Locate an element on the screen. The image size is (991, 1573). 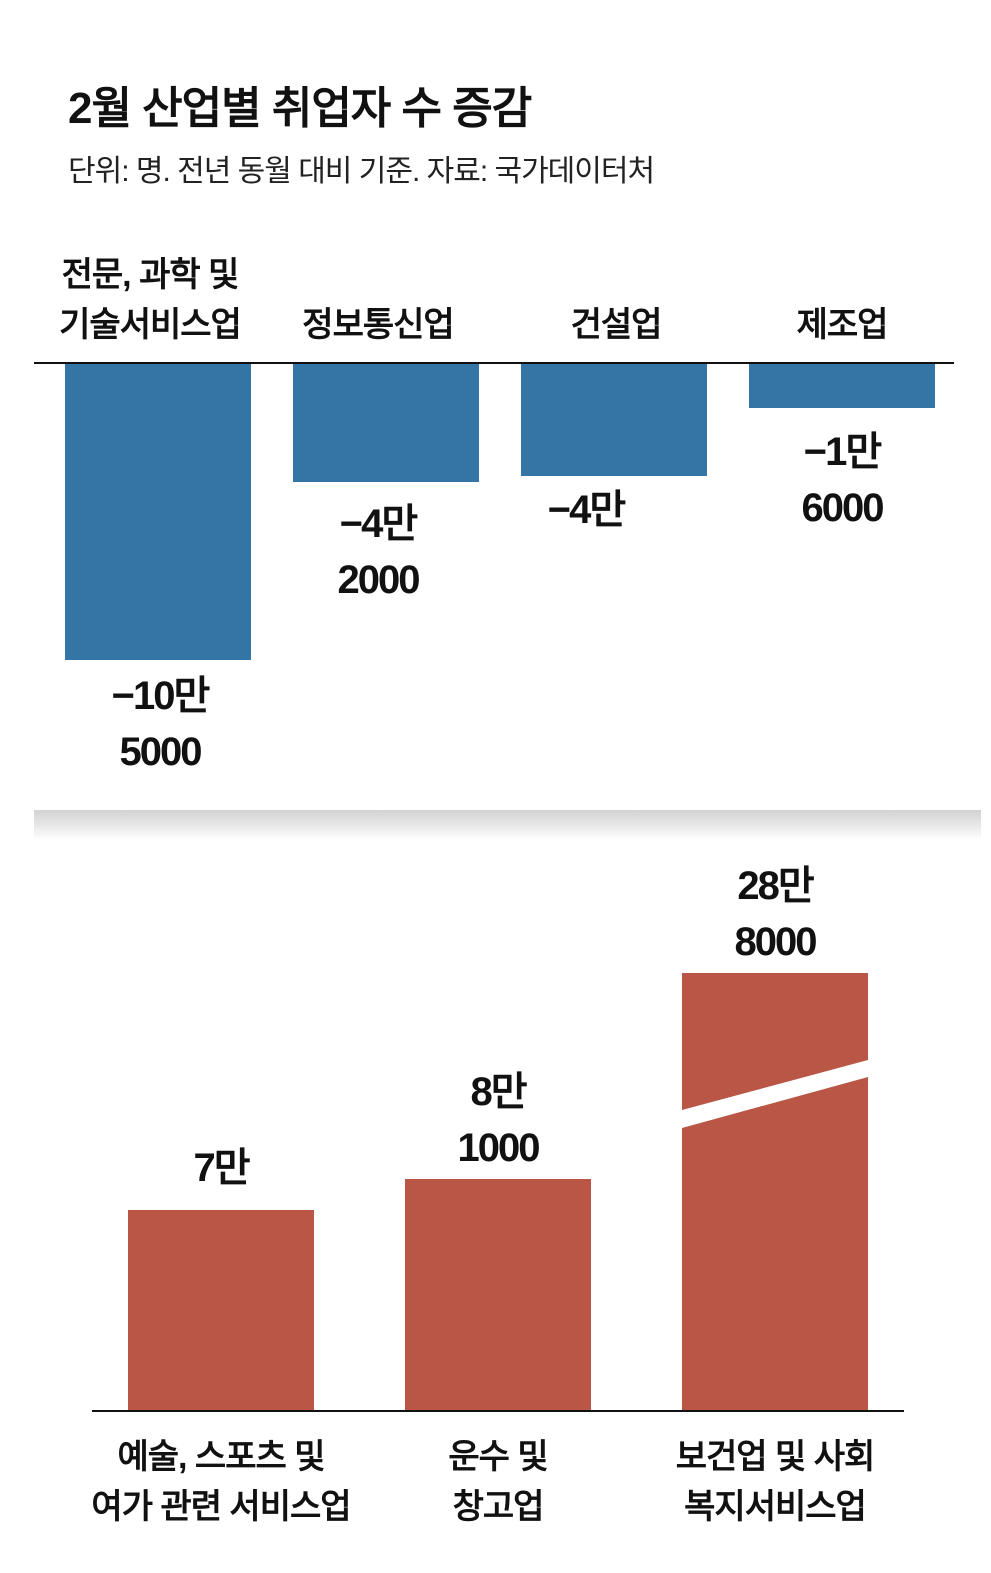
value-label: −4만 is located at coordinates (586, 510).